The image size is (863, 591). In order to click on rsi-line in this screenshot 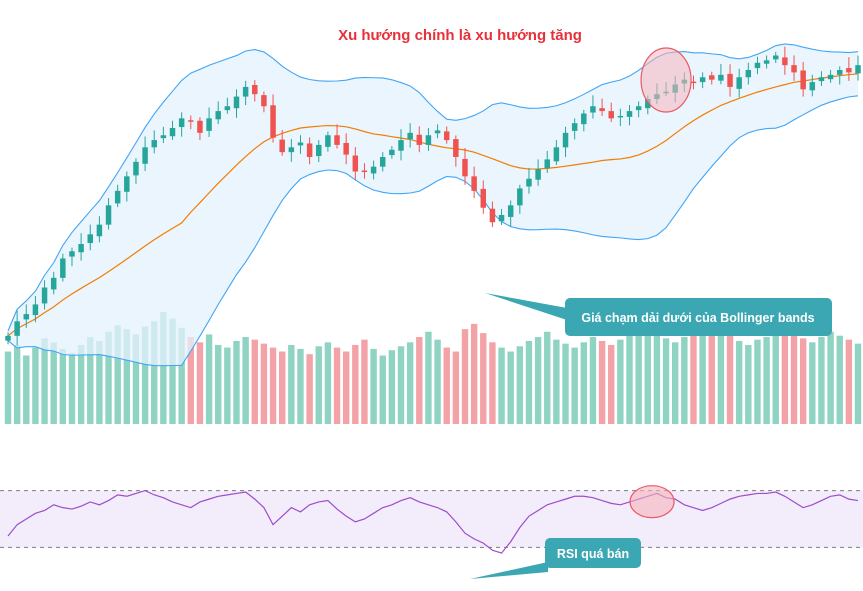, I will do `click(433, 521)`.